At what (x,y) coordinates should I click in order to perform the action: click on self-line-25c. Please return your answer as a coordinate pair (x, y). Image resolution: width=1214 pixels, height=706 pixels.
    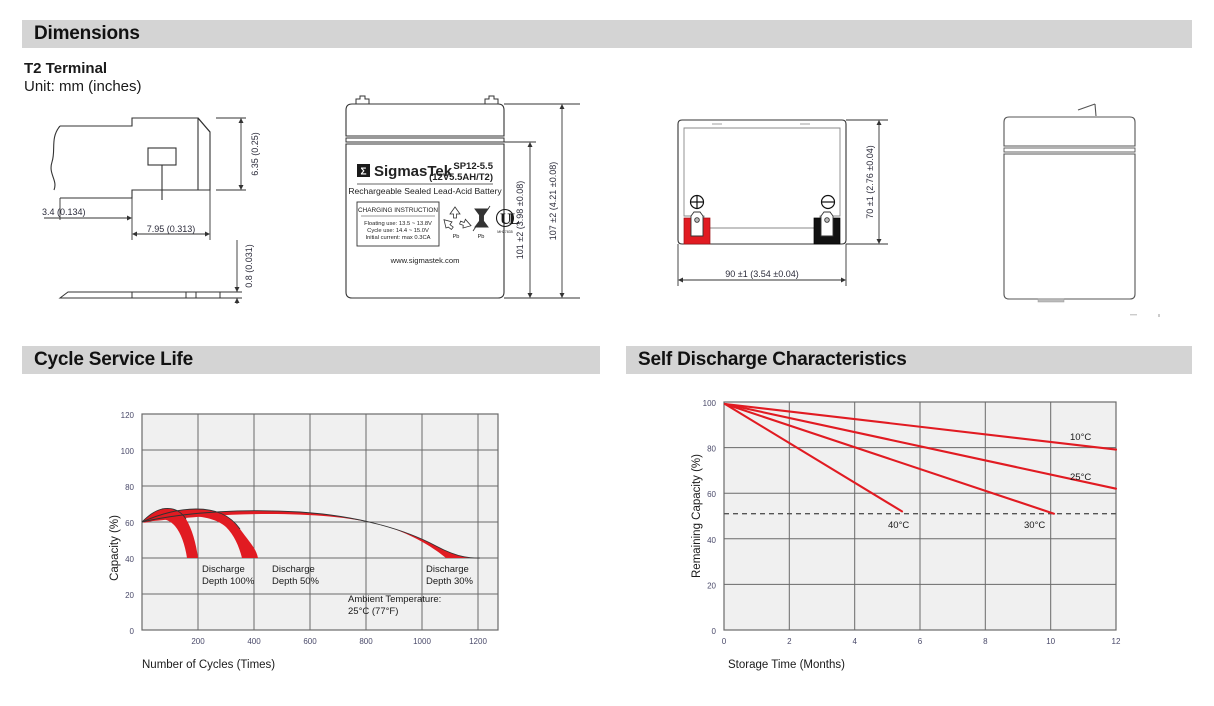
    Looking at the image, I should click on (920, 446).